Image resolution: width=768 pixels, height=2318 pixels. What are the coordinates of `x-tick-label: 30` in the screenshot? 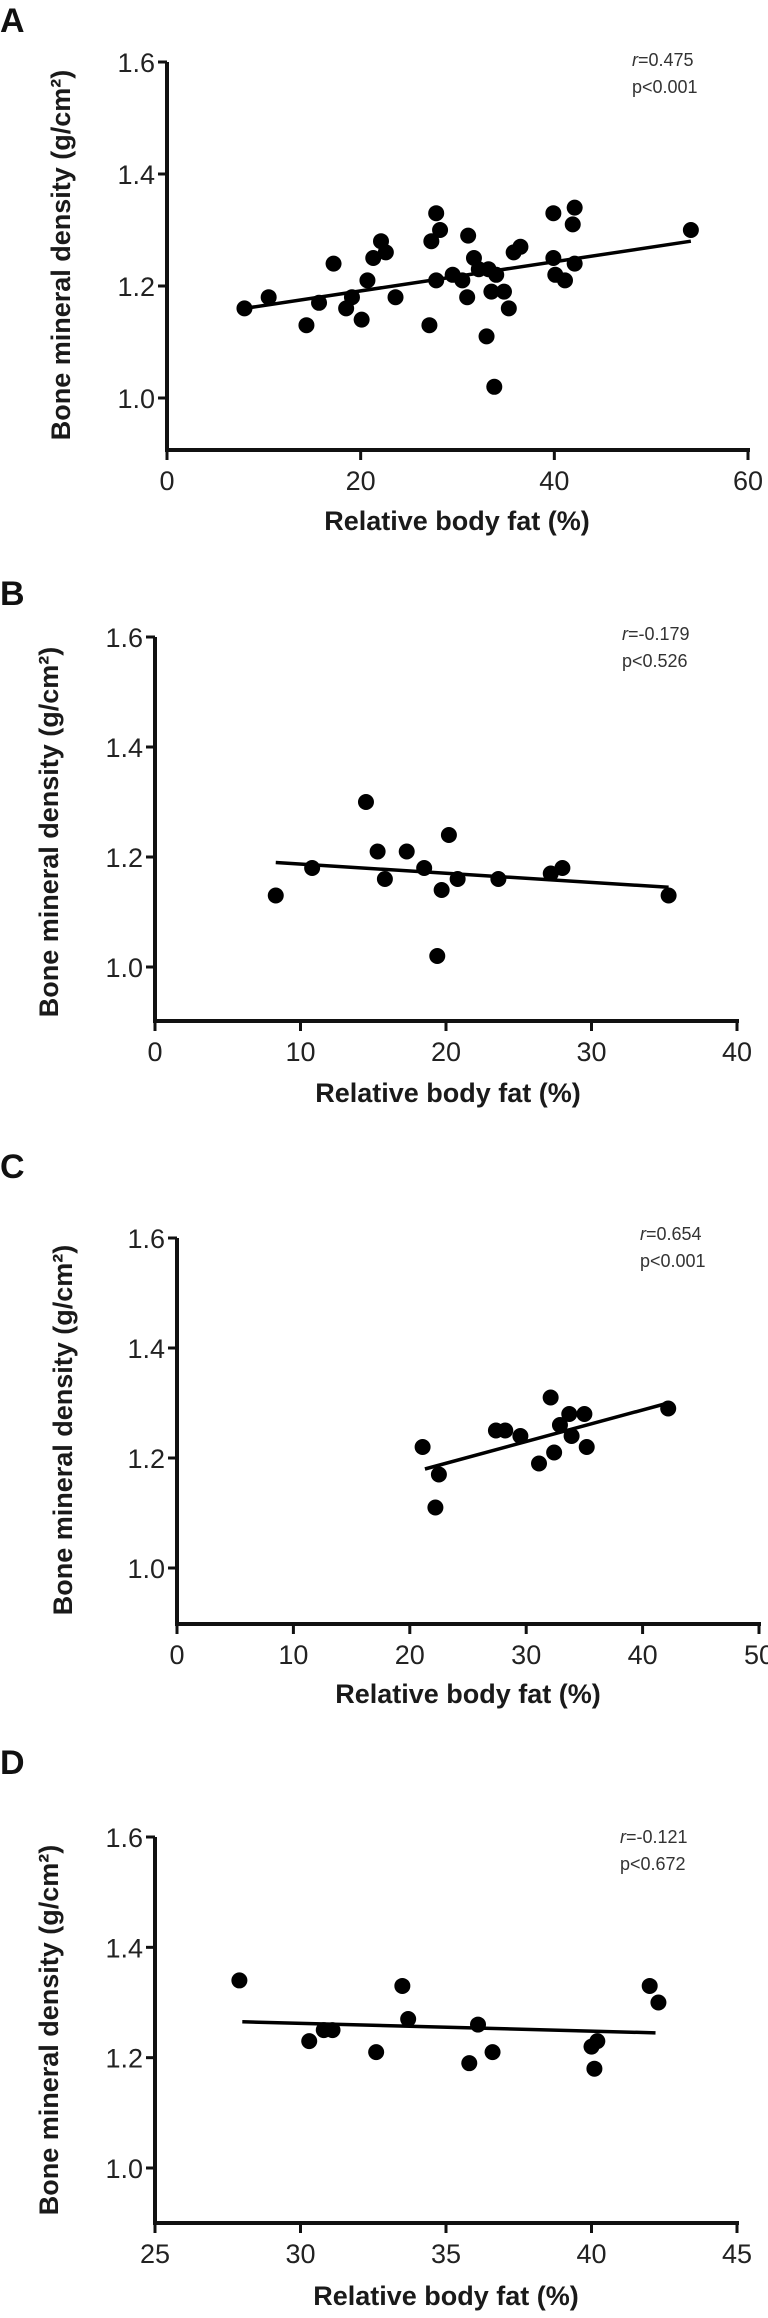 It's located at (591, 1052).